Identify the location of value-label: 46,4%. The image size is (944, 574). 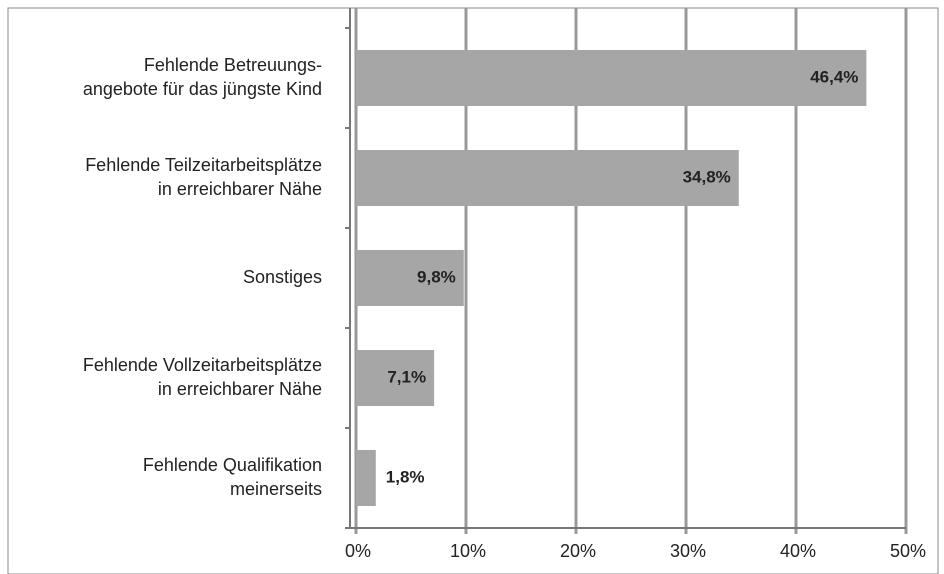
(834, 76).